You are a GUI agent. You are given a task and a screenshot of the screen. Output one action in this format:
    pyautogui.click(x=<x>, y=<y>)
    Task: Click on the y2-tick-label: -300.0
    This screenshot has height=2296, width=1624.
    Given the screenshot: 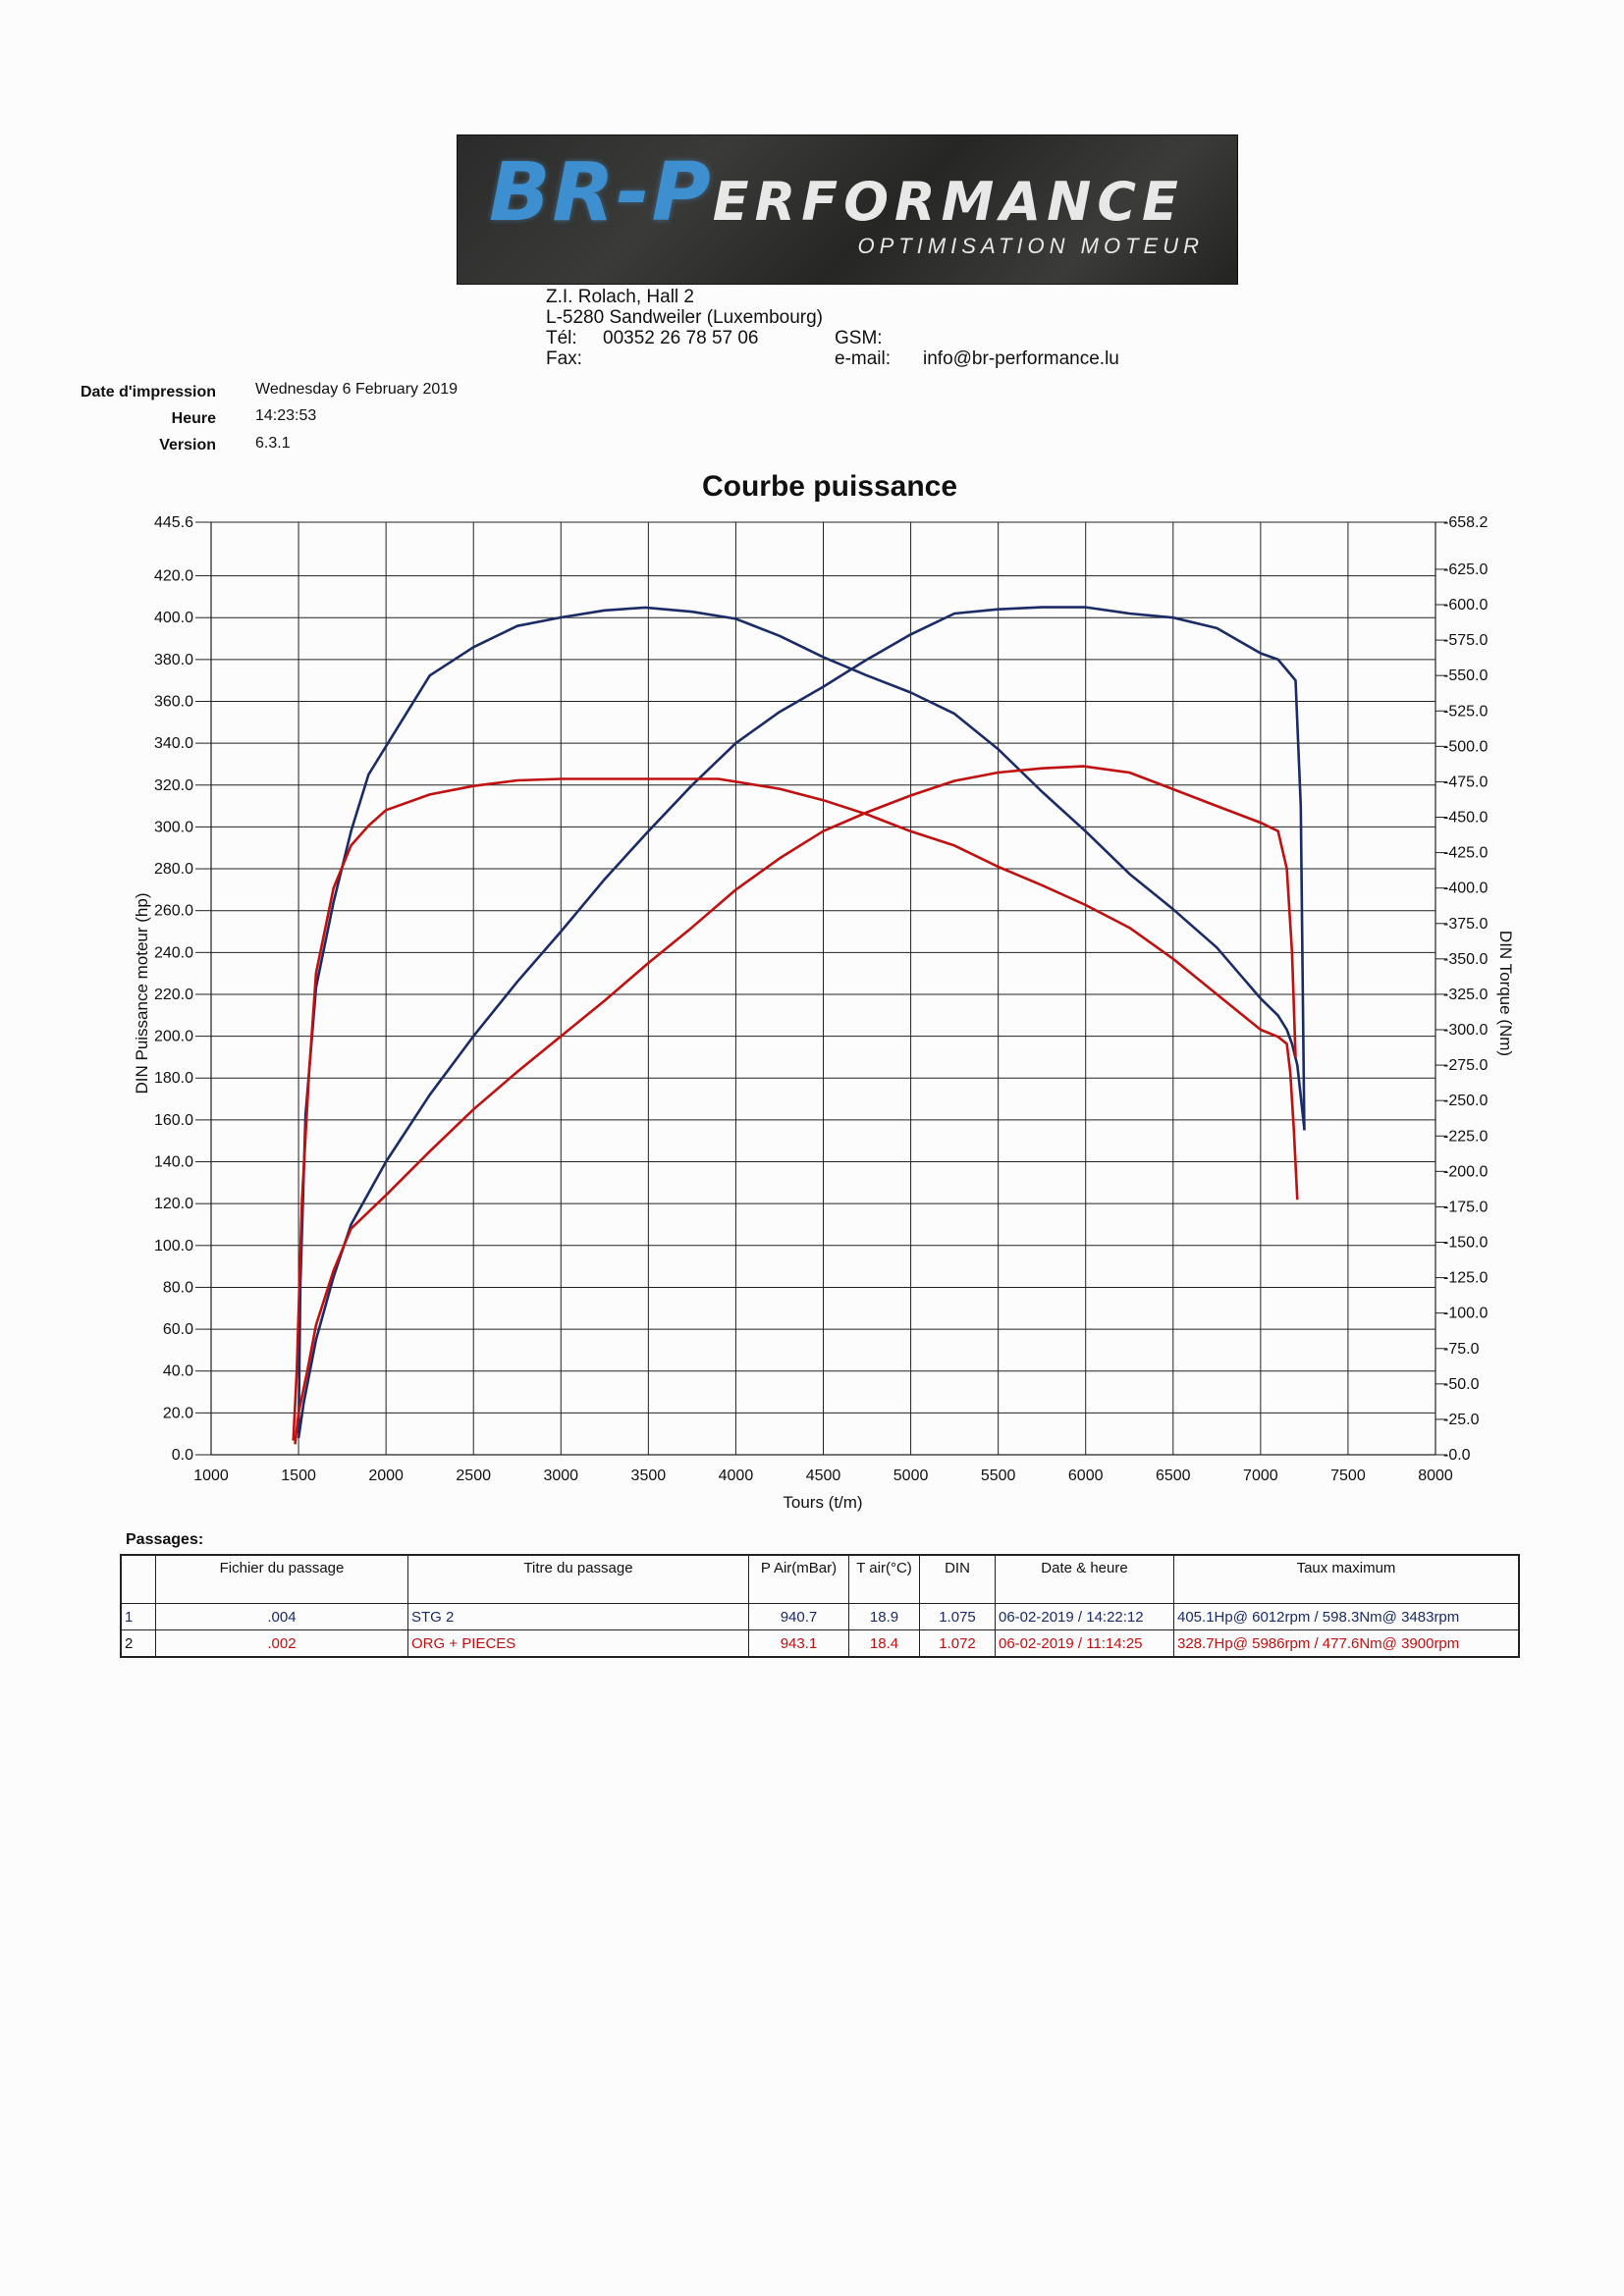 What is the action you would take?
    pyautogui.click(x=1465, y=1031)
    